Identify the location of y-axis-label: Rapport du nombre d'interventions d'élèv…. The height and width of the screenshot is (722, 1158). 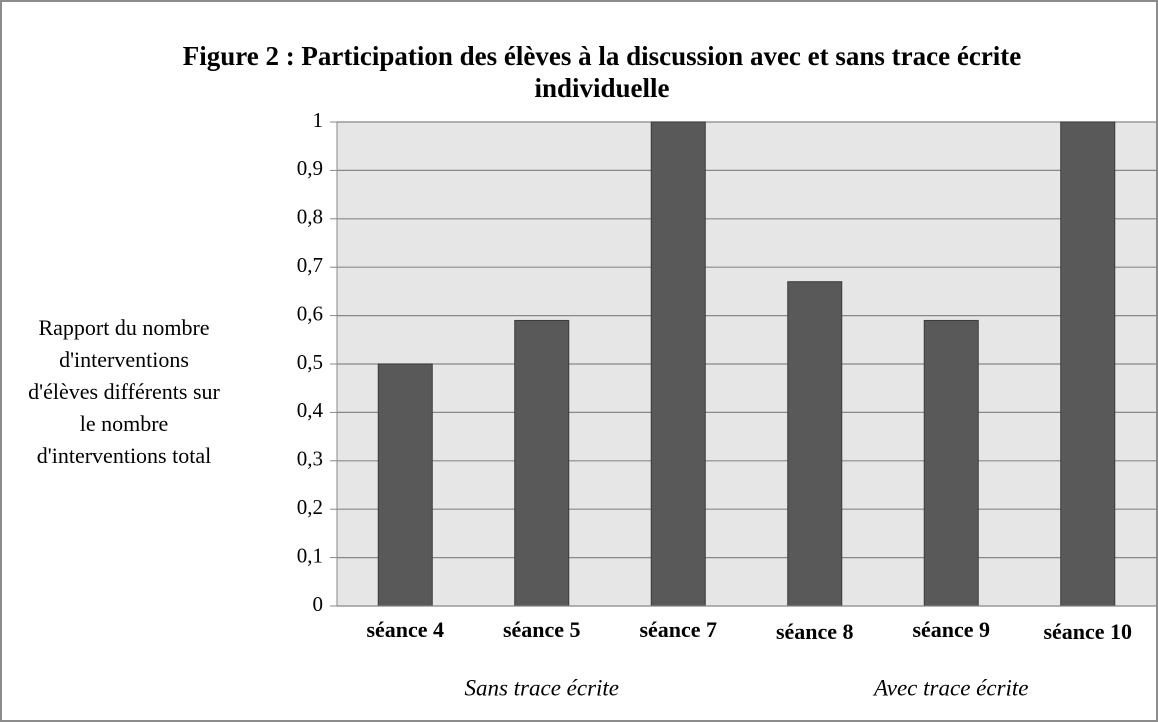
(124, 391).